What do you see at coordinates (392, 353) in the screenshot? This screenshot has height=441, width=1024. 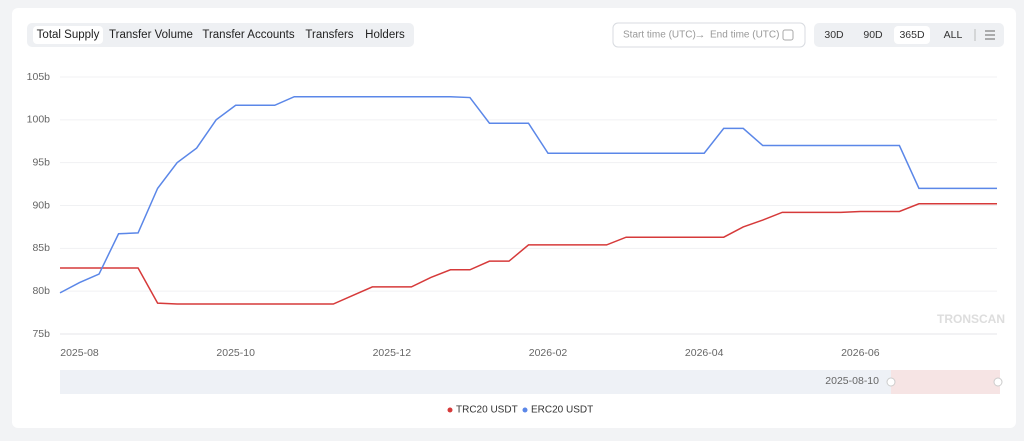 I see `x-tick-label: 2025-12` at bounding box center [392, 353].